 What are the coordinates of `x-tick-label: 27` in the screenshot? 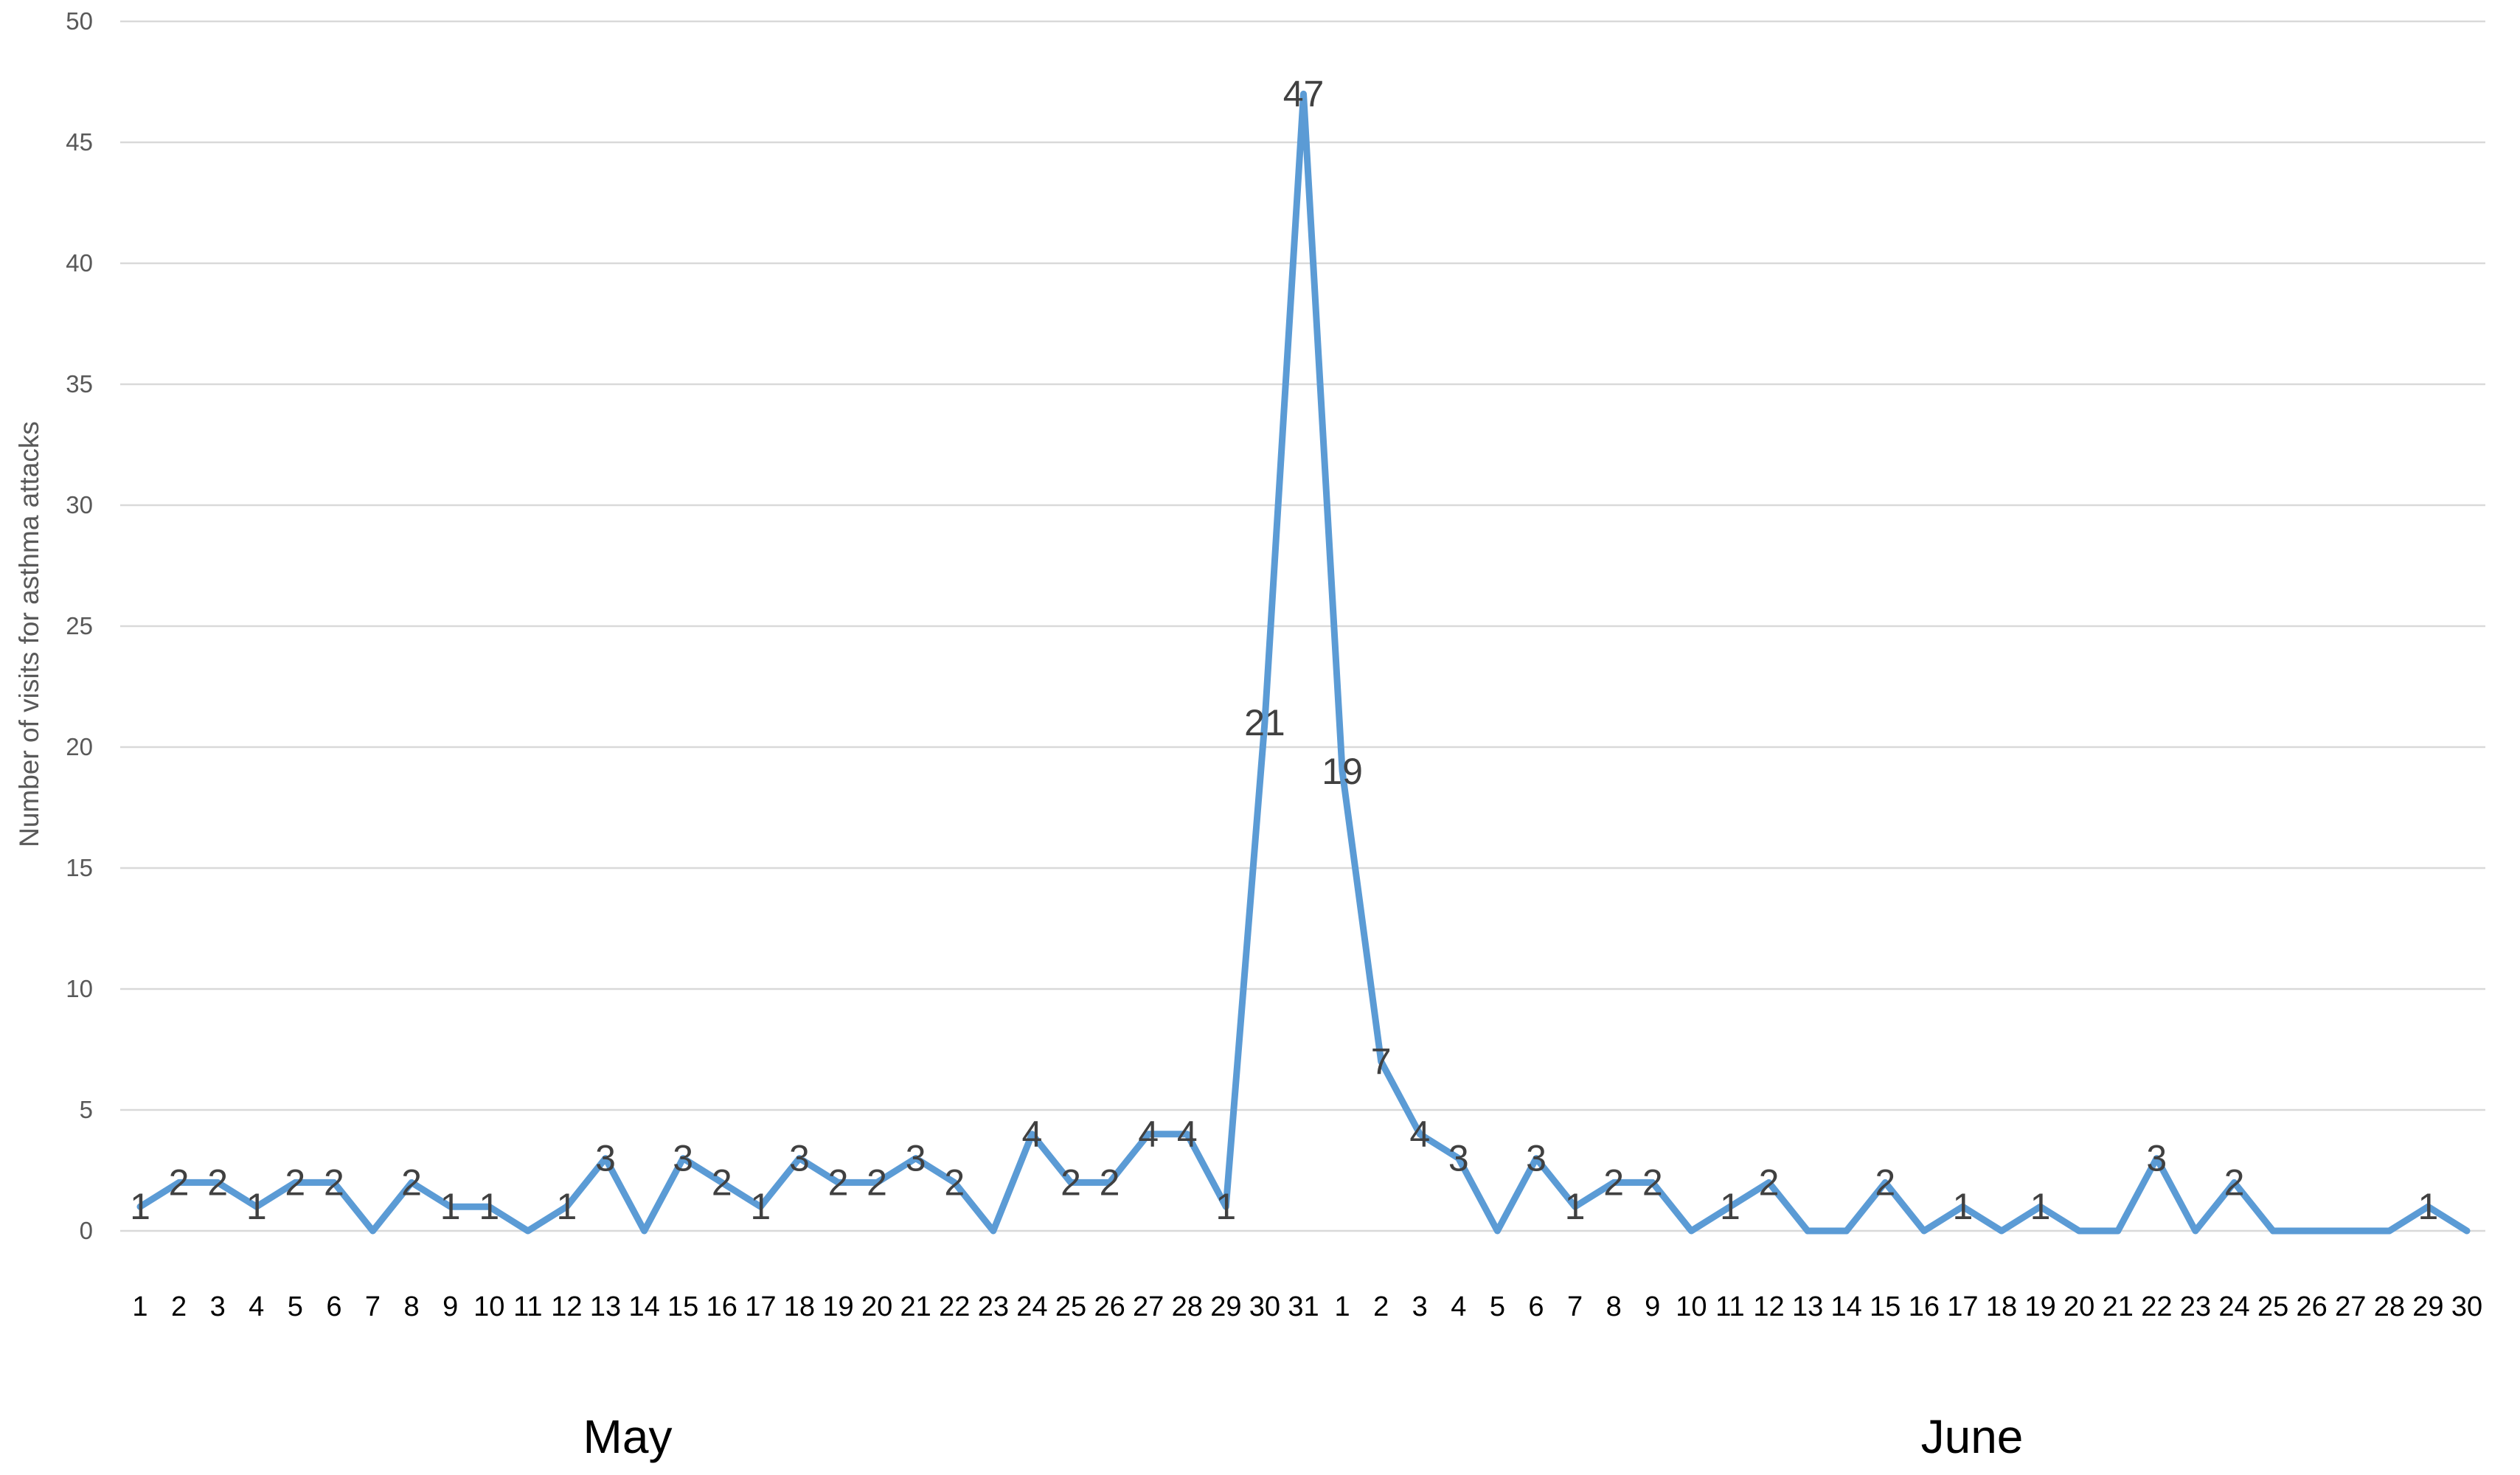 It's located at (1148, 1306).